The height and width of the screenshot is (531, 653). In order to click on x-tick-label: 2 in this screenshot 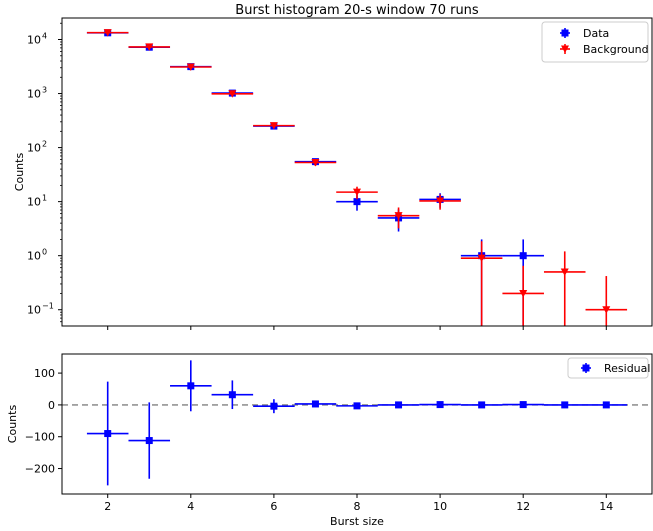, I will do `click(107, 506)`.